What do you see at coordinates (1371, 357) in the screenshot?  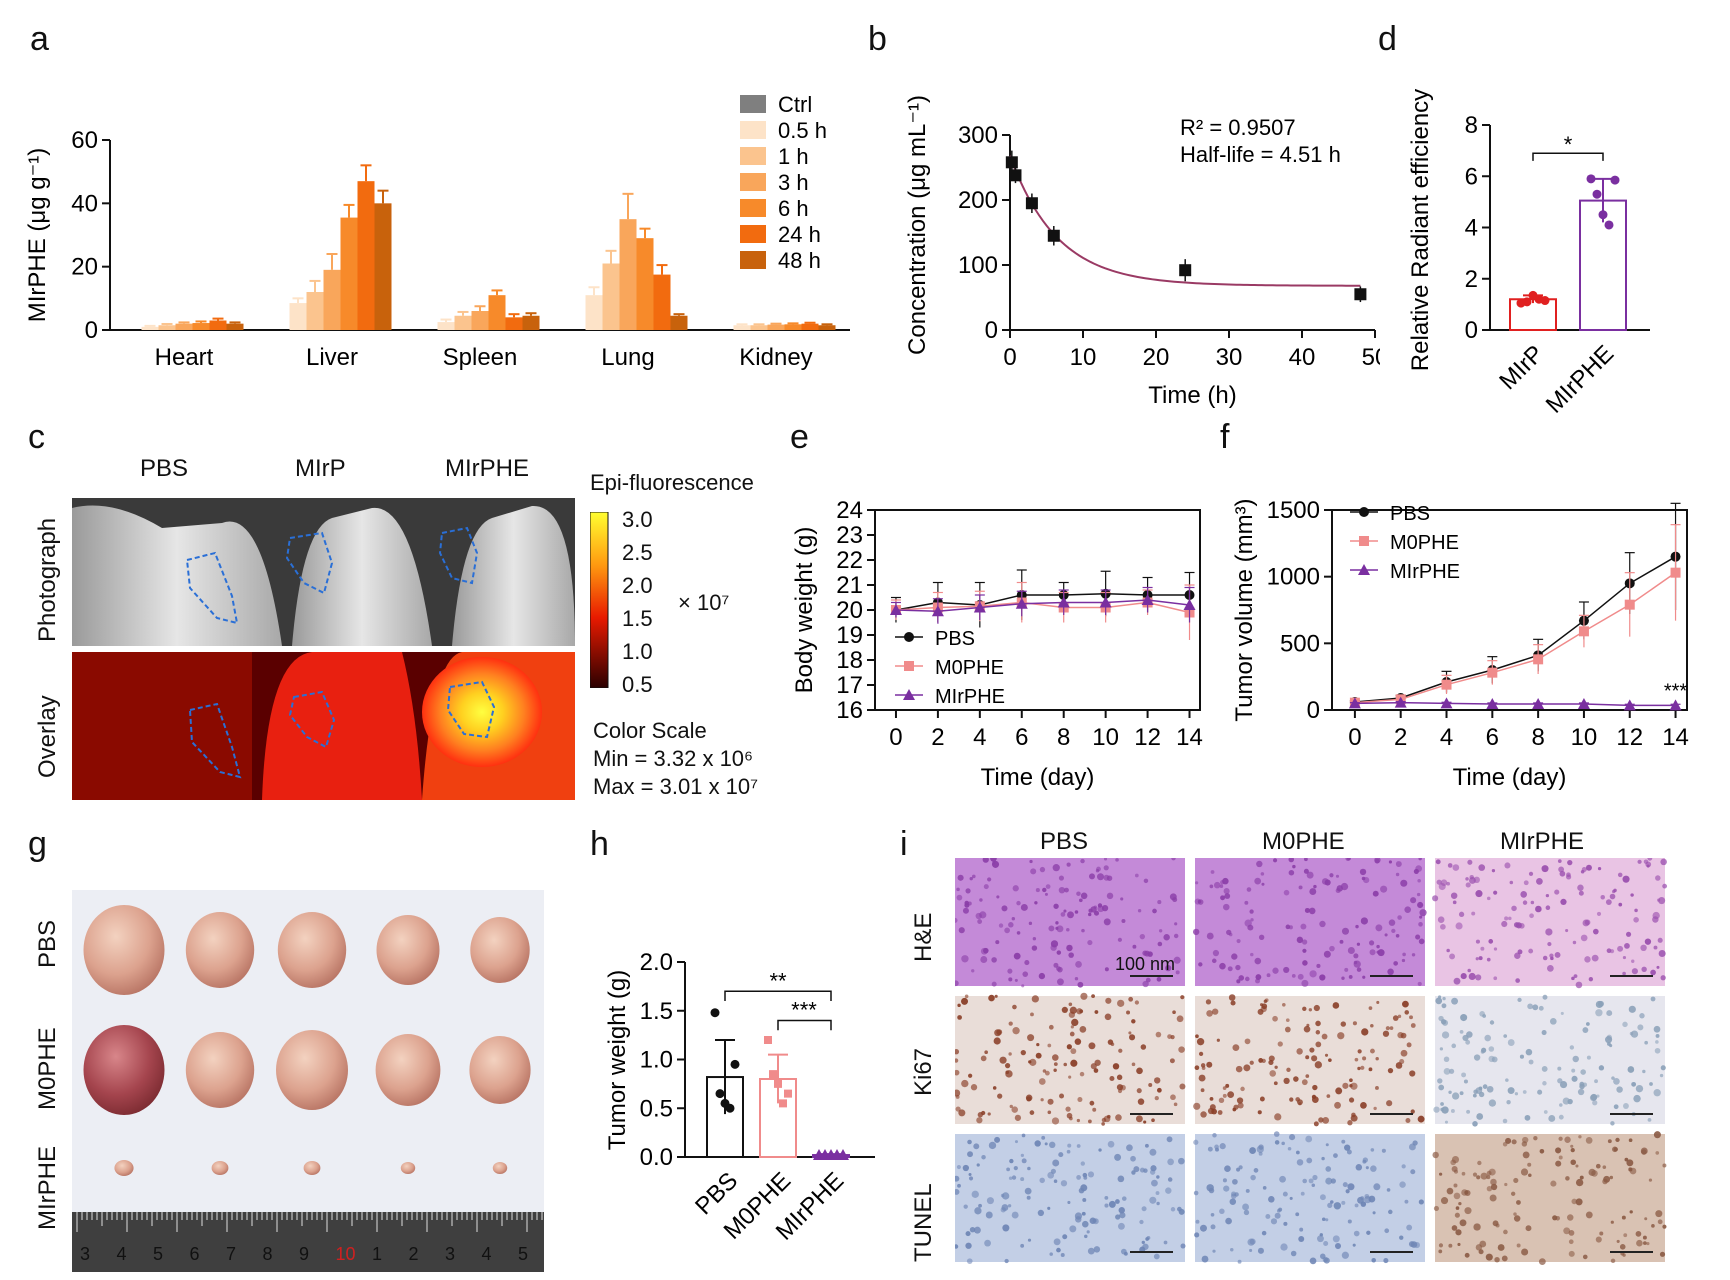 I see `b-x-tick-label: 50` at bounding box center [1371, 357].